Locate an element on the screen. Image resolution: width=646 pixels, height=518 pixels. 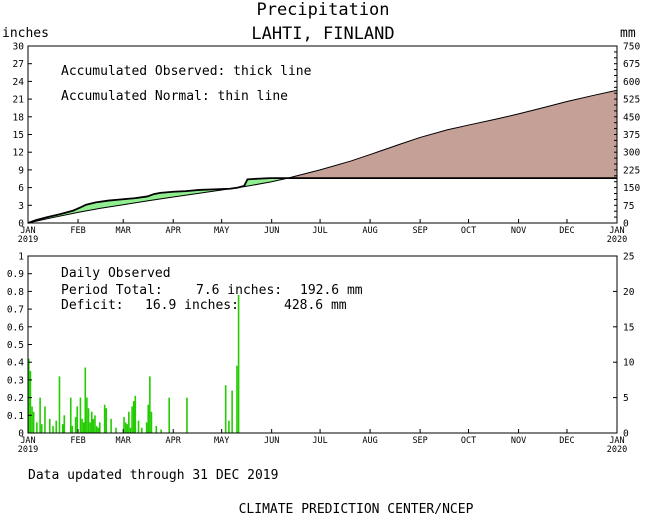
data-updated-note: Data updated through 31 DEC 2019 is located at coordinates (153, 475).